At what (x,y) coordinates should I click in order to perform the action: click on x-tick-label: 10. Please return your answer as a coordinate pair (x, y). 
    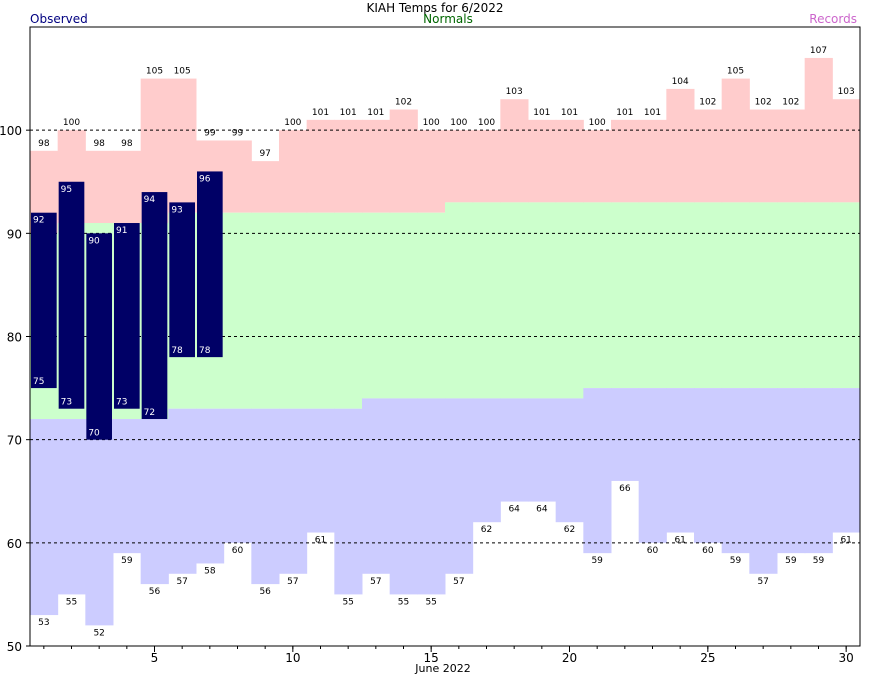
    Looking at the image, I should click on (292, 658).